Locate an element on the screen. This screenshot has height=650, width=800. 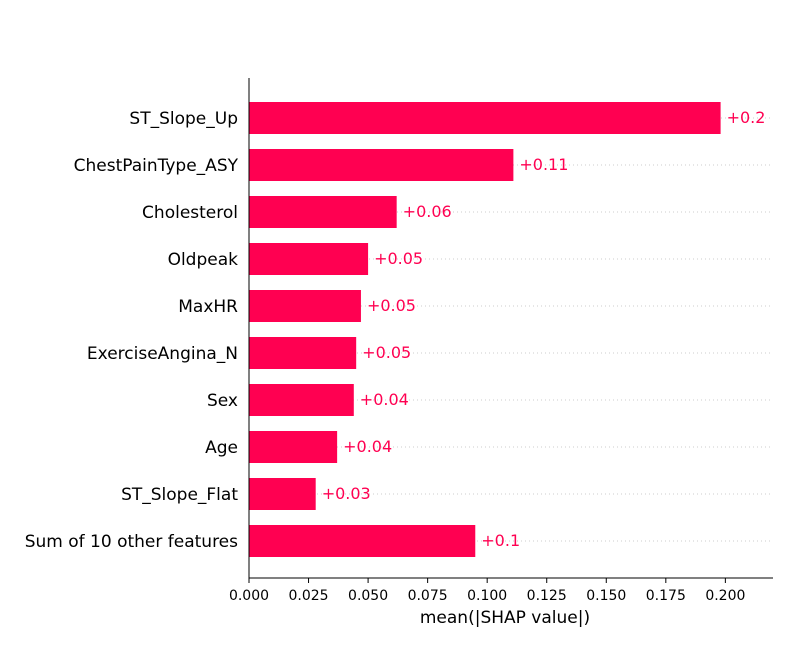
category-label: ST_Slope_Up is located at coordinates (183, 119).